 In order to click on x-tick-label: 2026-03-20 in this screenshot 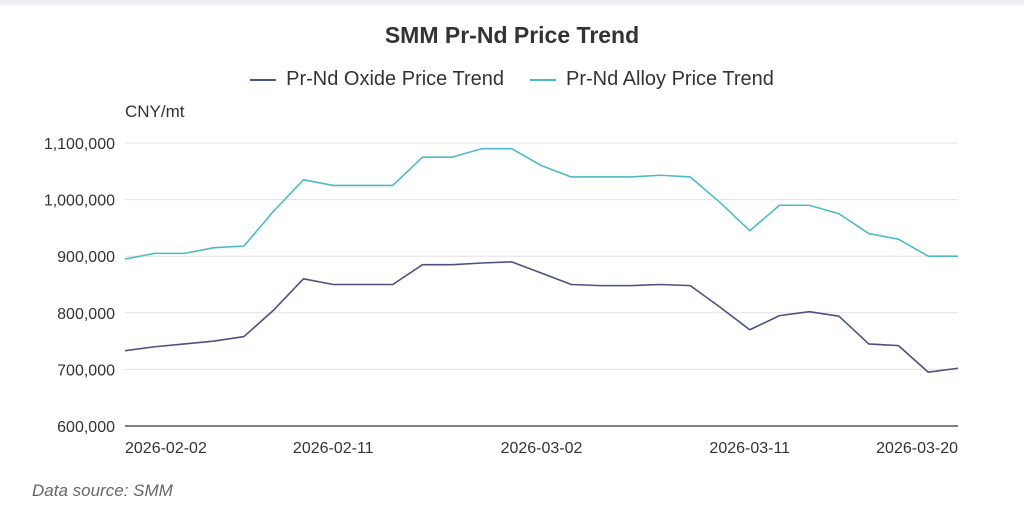, I will do `click(917, 448)`.